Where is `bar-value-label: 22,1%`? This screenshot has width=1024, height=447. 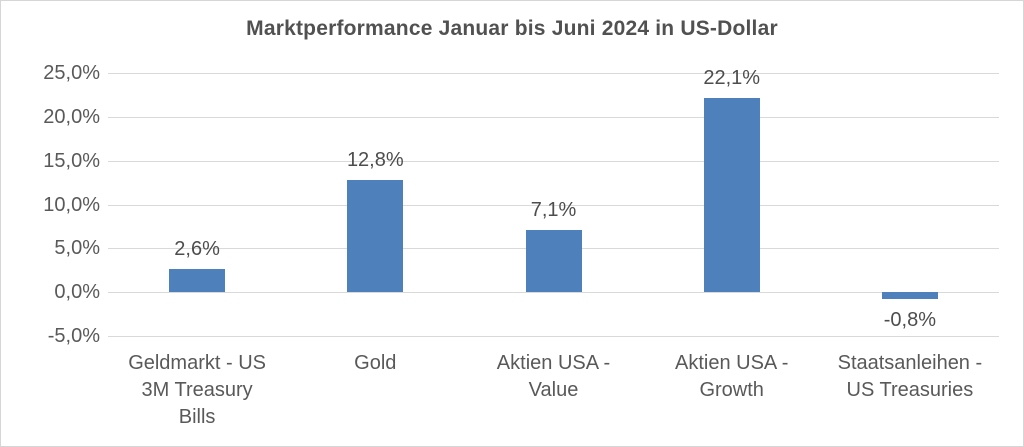 bar-value-label: 22,1% is located at coordinates (732, 78).